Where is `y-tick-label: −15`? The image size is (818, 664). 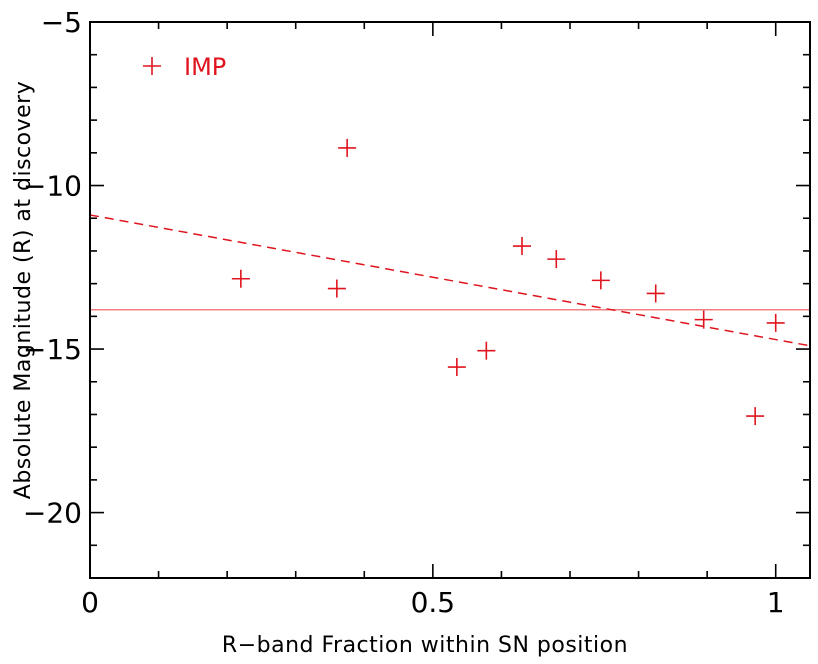
y-tick-label: −15 is located at coordinates (52, 349).